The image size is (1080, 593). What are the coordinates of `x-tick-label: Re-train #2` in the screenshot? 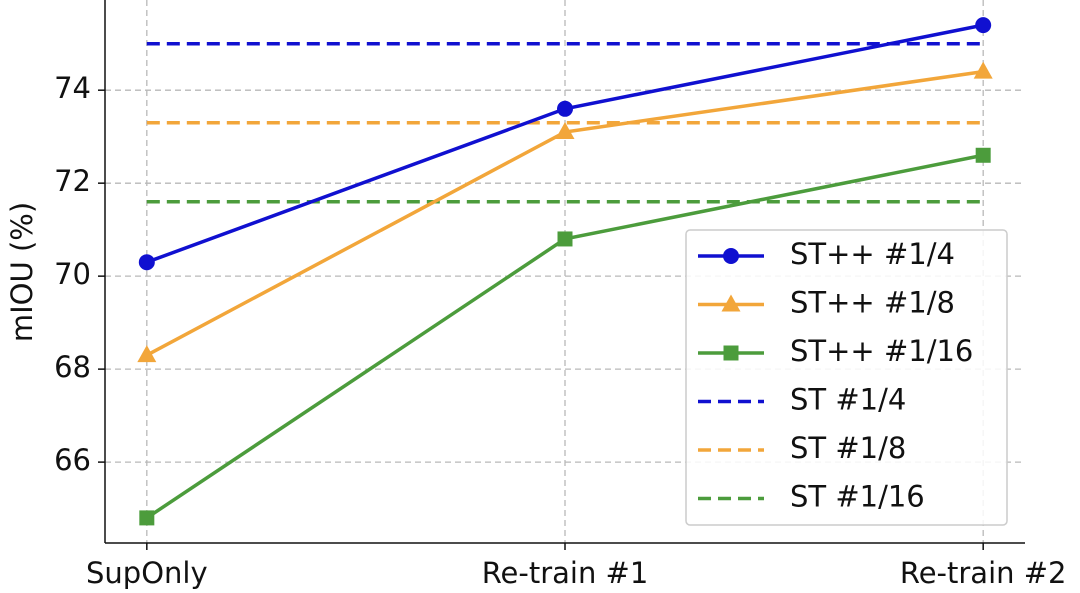 It's located at (983, 573).